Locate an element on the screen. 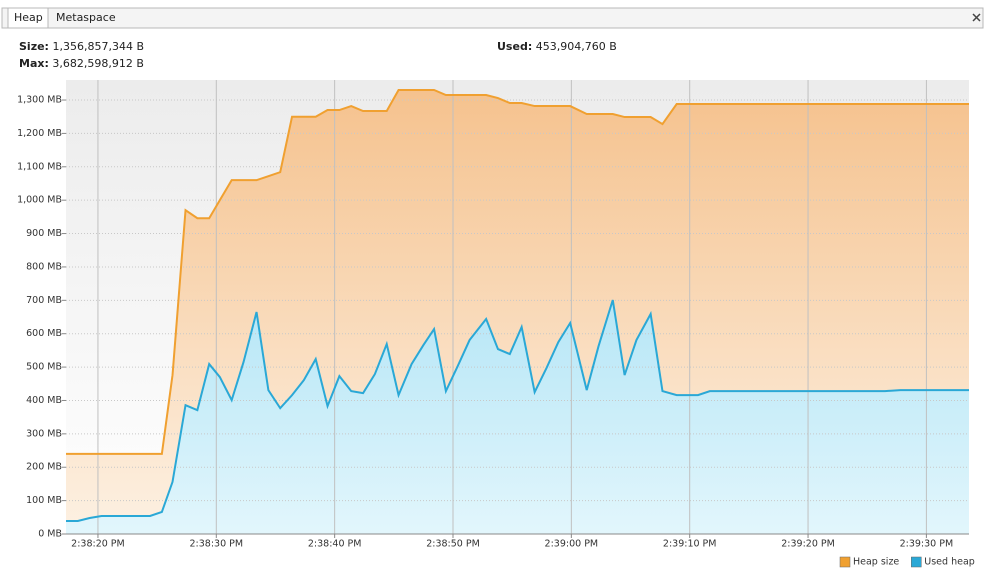  y-tick-label: 1,100 MB is located at coordinates (39, 166).